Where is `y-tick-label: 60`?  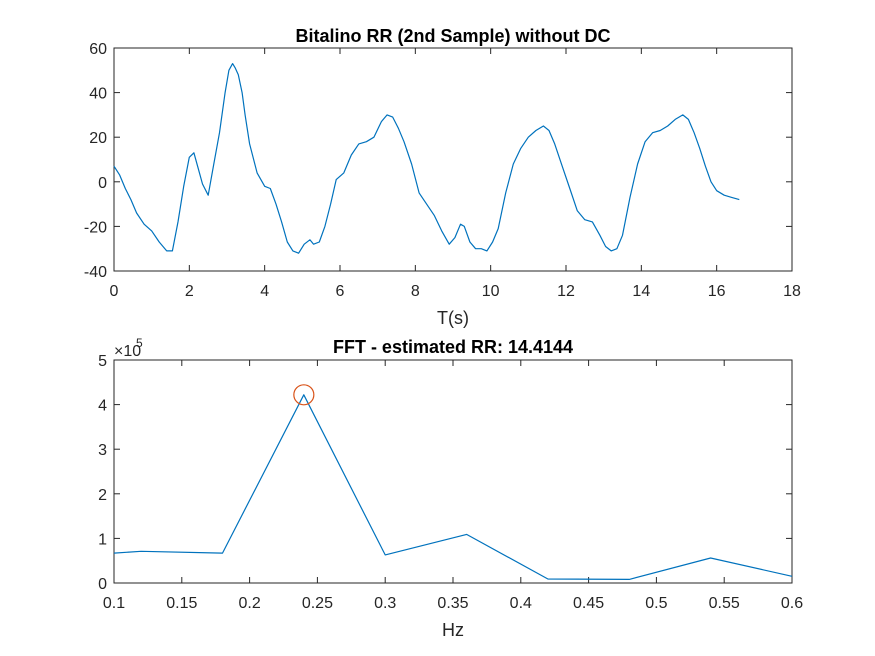 y-tick-label: 60 is located at coordinates (98, 49).